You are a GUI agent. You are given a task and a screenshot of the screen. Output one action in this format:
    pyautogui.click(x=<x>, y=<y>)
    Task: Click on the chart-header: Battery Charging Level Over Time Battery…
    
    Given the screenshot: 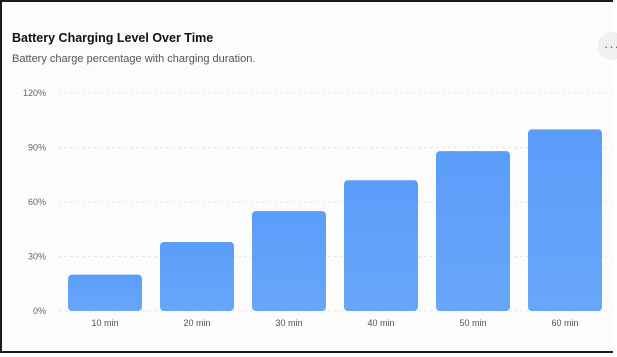 What is the action you would take?
    pyautogui.click(x=133, y=48)
    